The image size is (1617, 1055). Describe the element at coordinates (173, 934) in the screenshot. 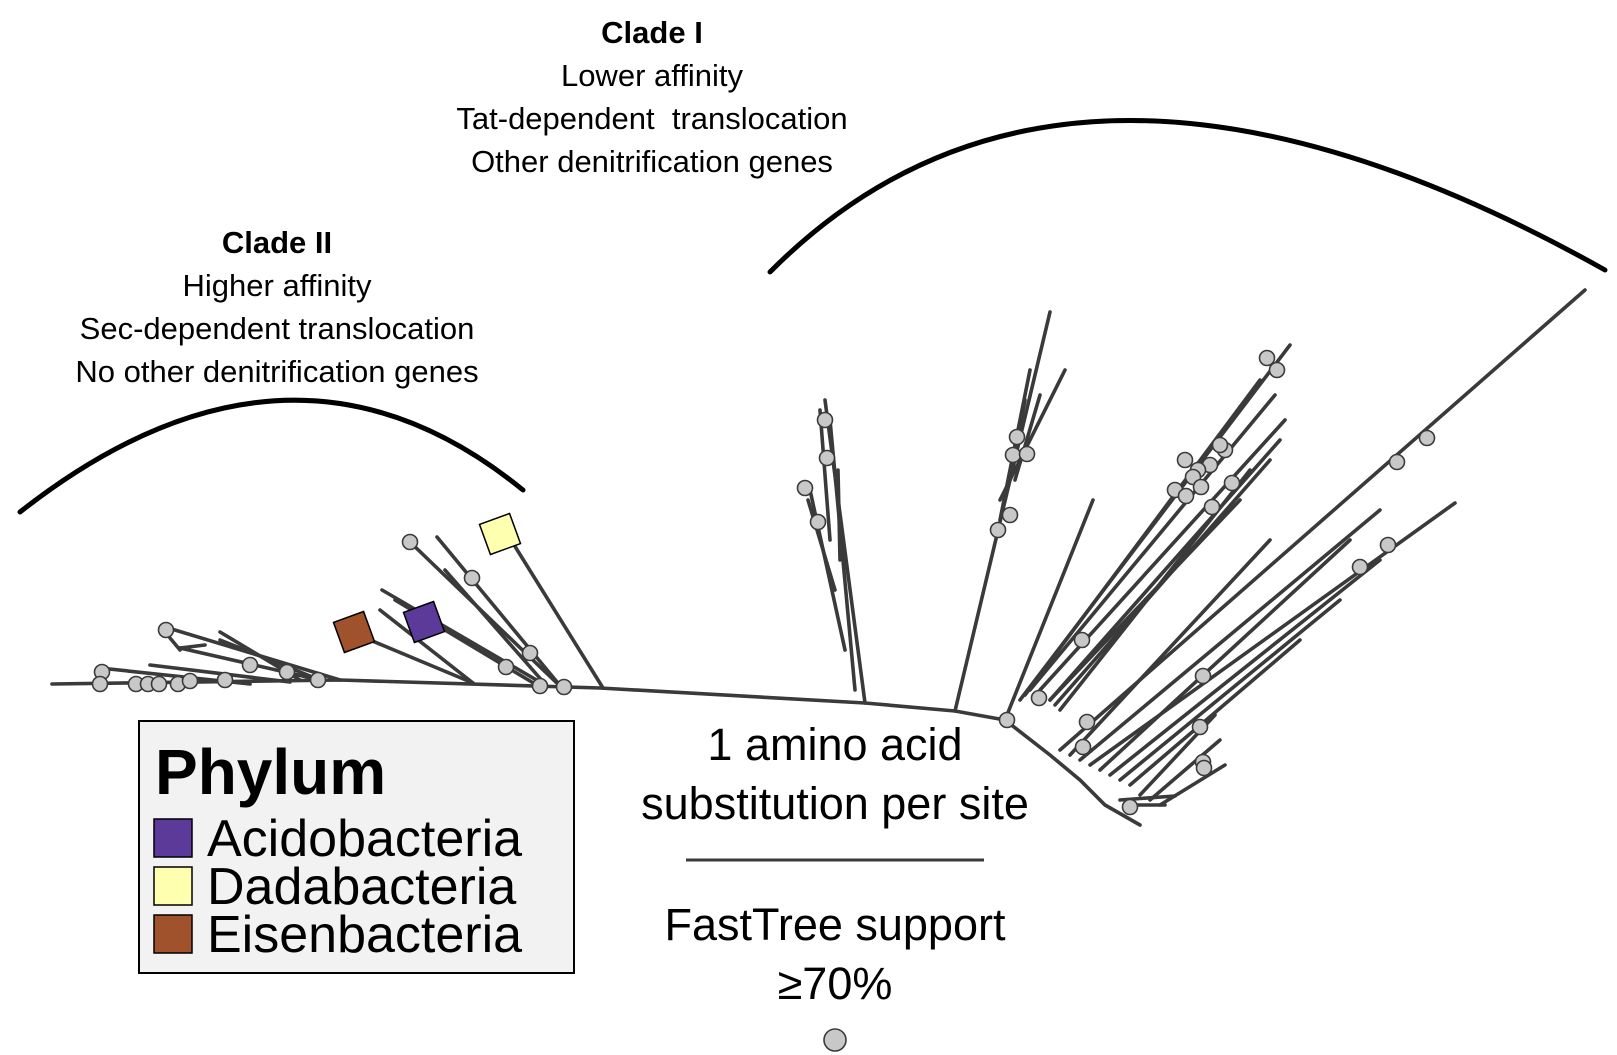

I see `legend-swatch-eisenbacteria` at that location.